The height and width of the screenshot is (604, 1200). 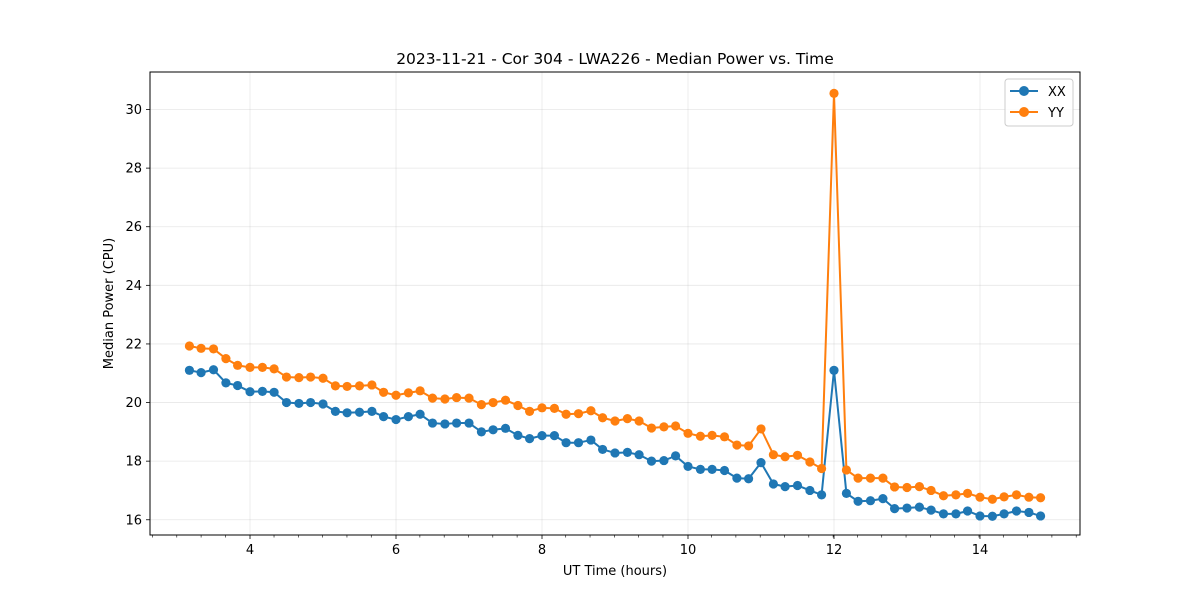 I want to click on x-tick-label: 10, so click(x=688, y=550).